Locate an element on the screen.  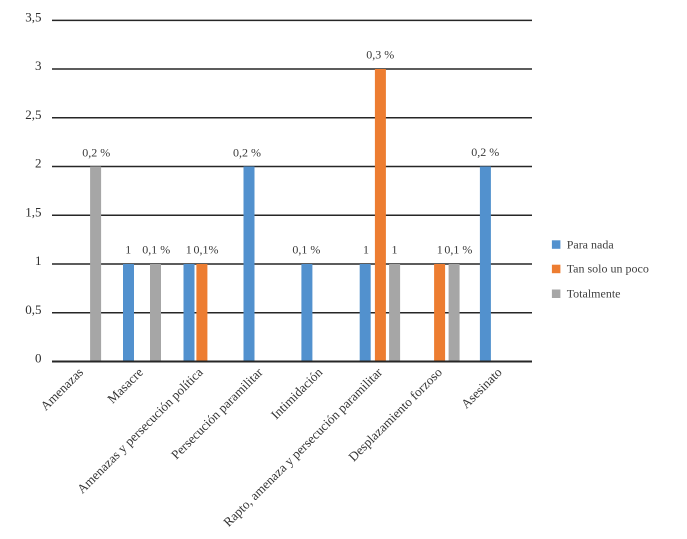
svg-text: Tan solo un poco is located at coordinates (608, 269).